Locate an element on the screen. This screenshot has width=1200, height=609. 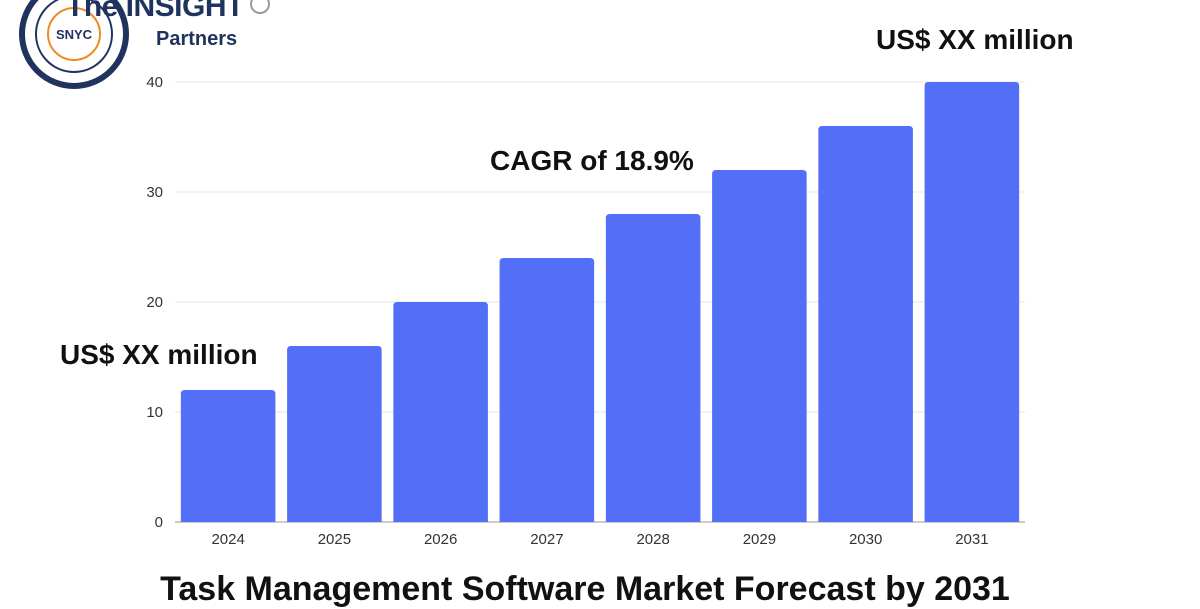
y-tick-label: 20 is located at coordinates (154, 302).